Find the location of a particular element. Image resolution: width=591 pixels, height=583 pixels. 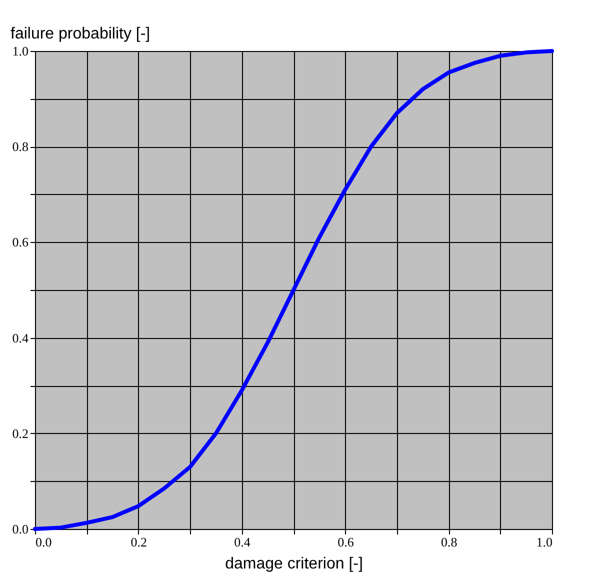

x-tick-label: 0.8 is located at coordinates (449, 542).